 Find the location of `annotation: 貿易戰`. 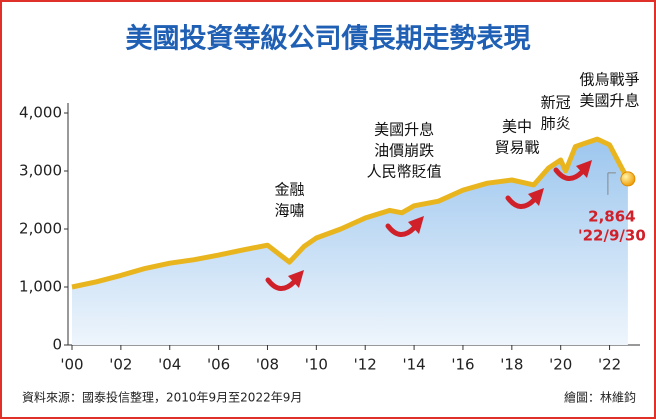

annotation: 貿易戰 is located at coordinates (517, 148).